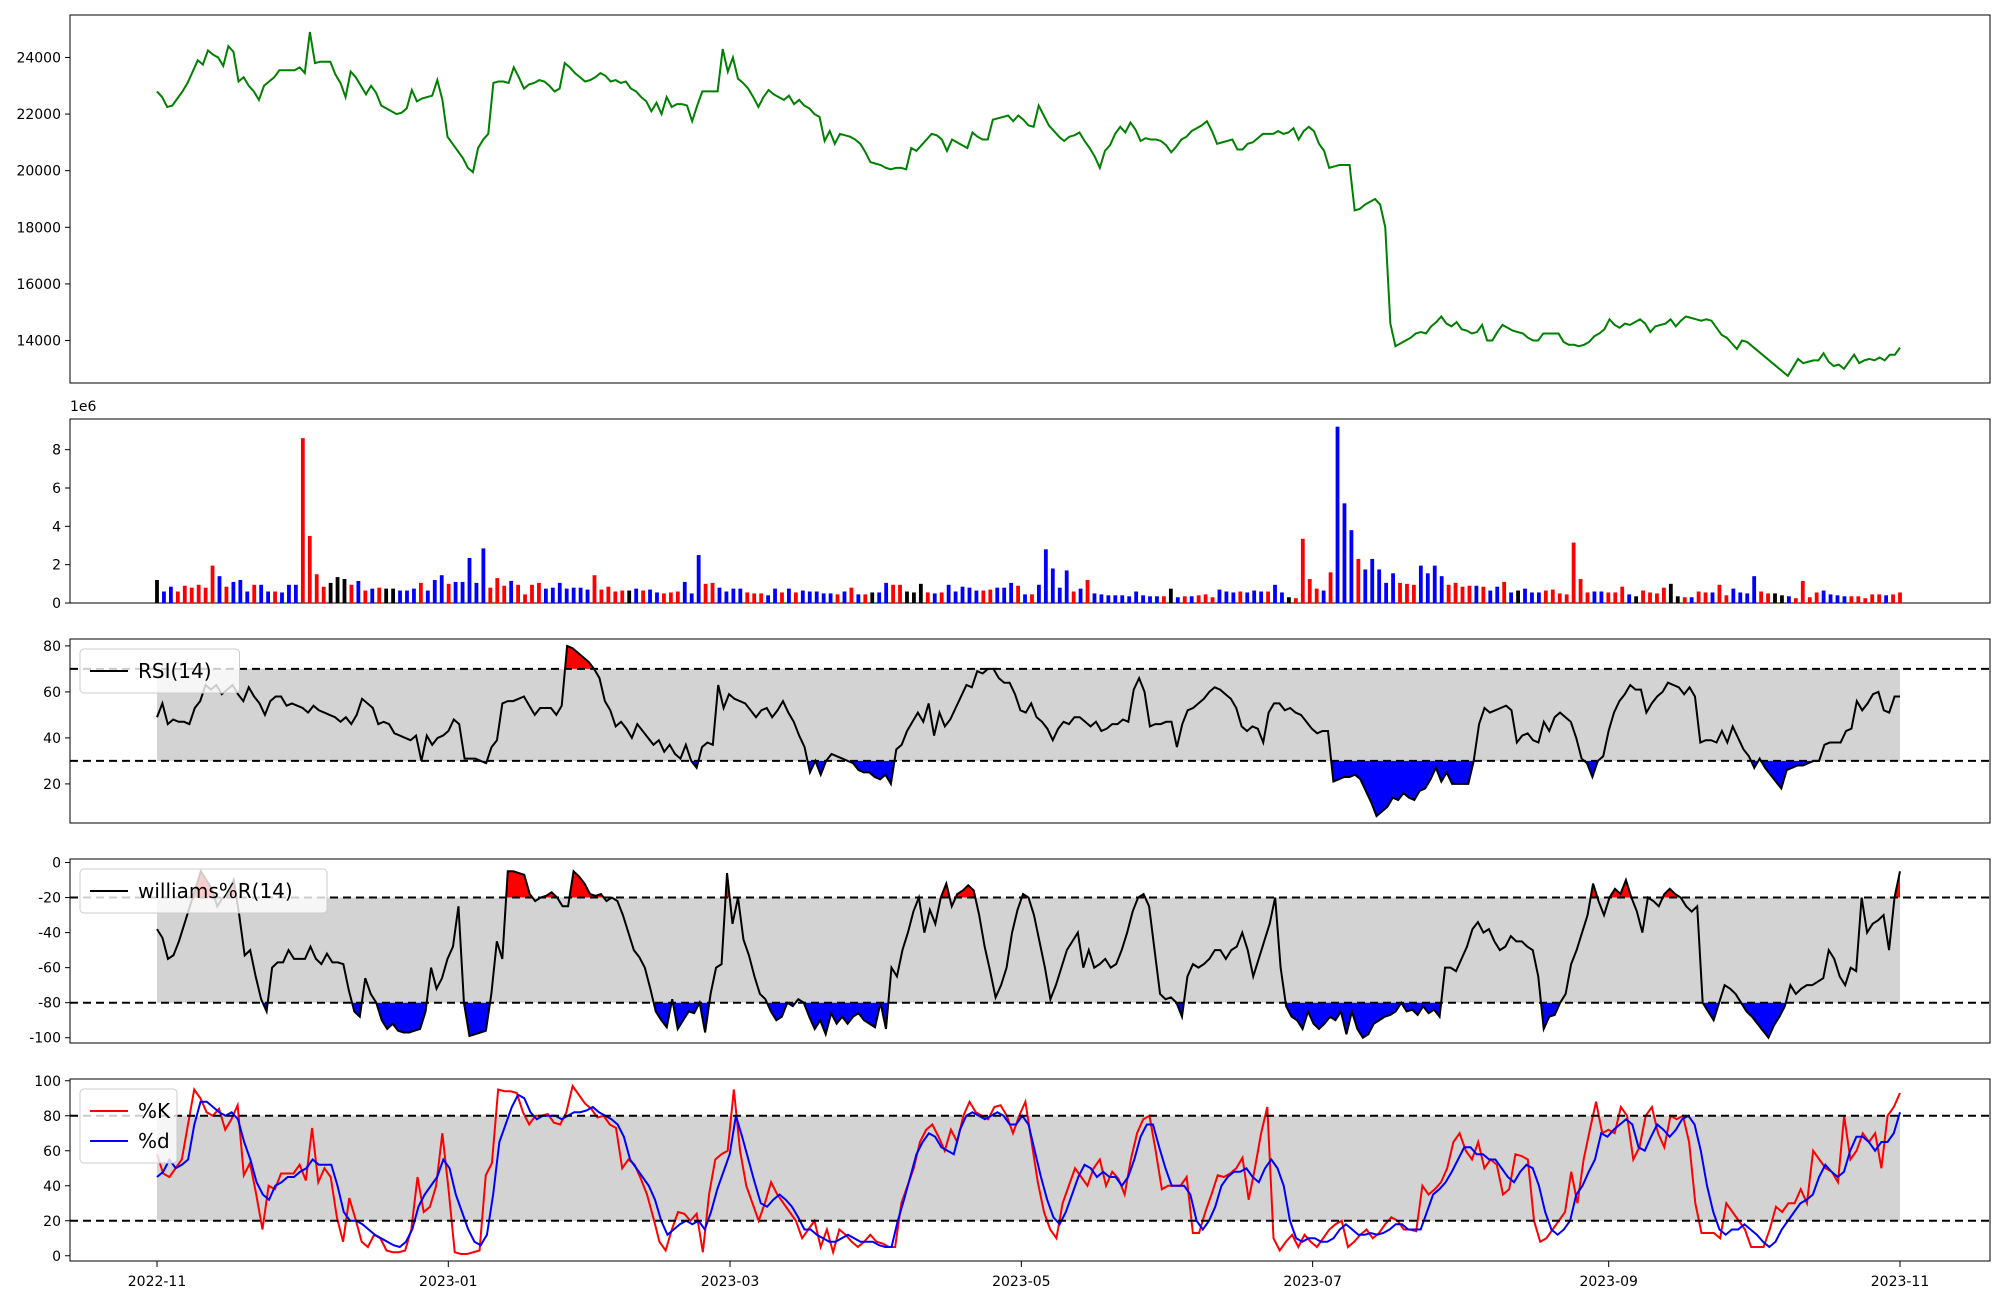 This screenshot has height=1304, width=2000. What do you see at coordinates (56, 1257) in the screenshot?
I see `stochastic-ytick-label: 0` at bounding box center [56, 1257].